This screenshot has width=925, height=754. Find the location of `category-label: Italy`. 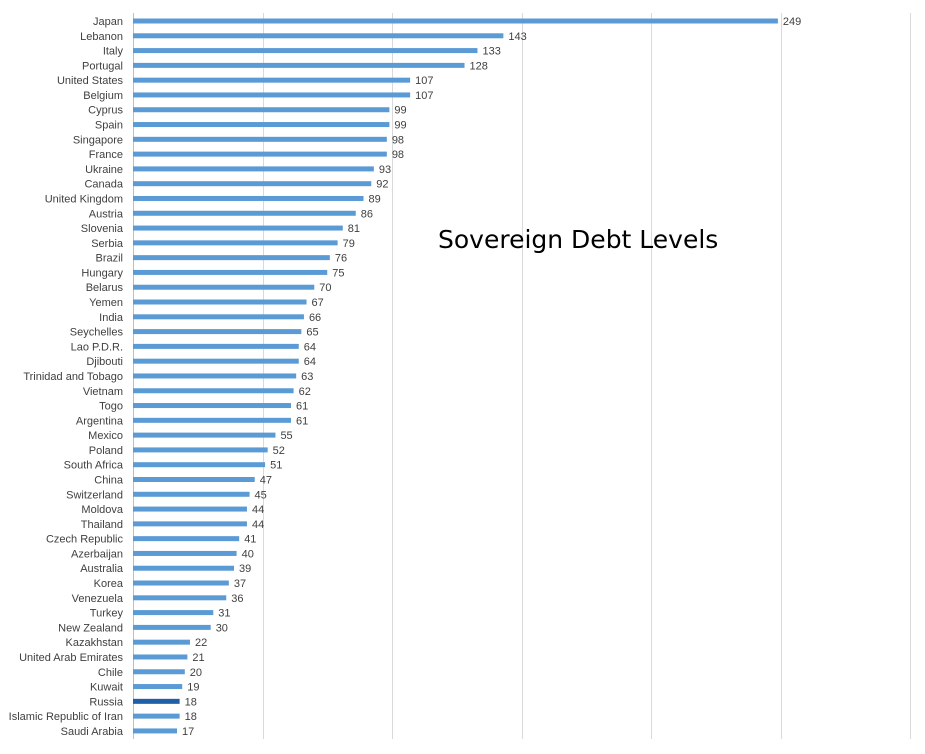

category-label: Italy is located at coordinates (113, 52).